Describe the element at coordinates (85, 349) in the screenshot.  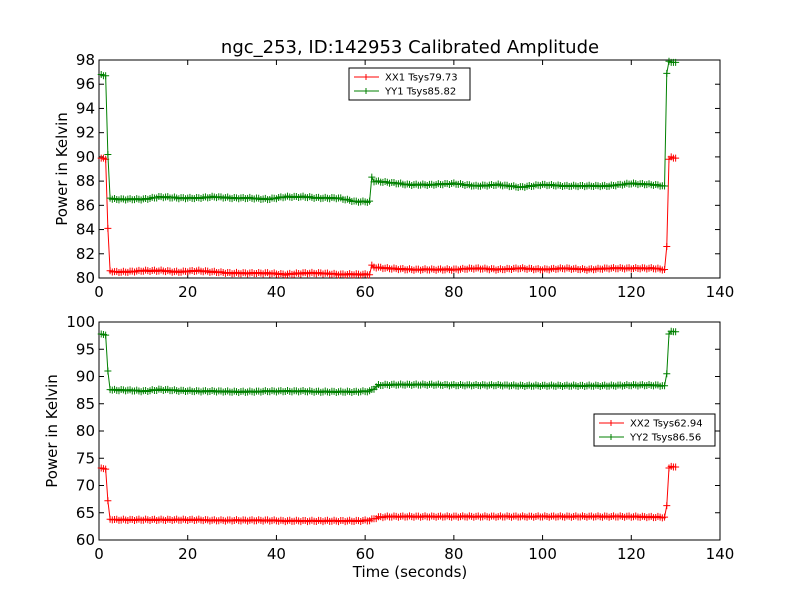
I see `y-tick-label: 95` at that location.